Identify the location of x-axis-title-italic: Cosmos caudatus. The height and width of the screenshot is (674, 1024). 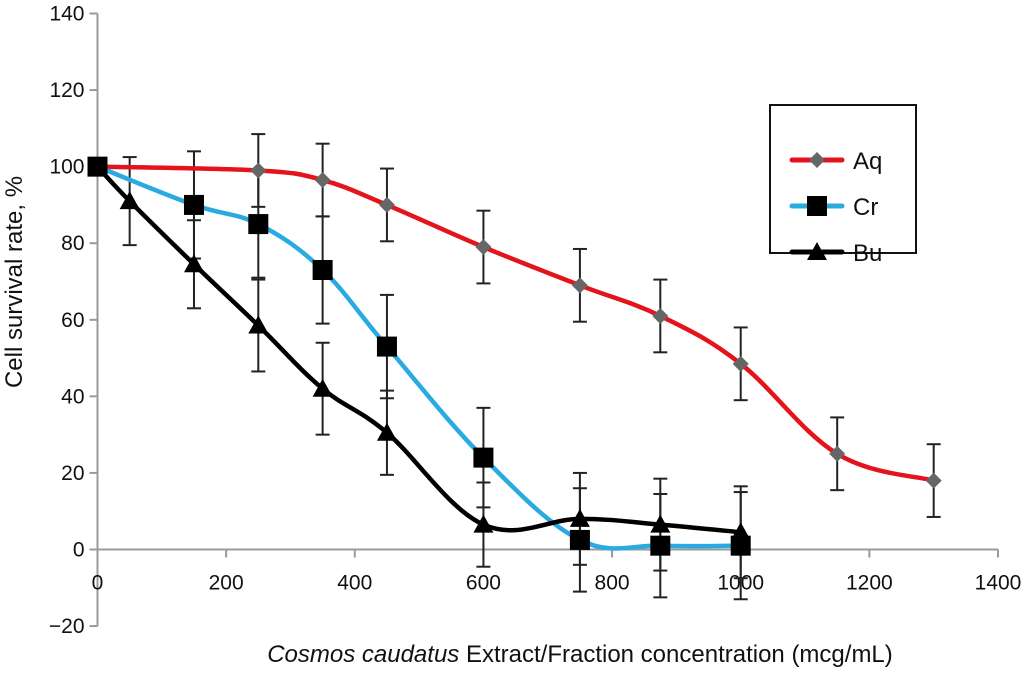
(363, 654).